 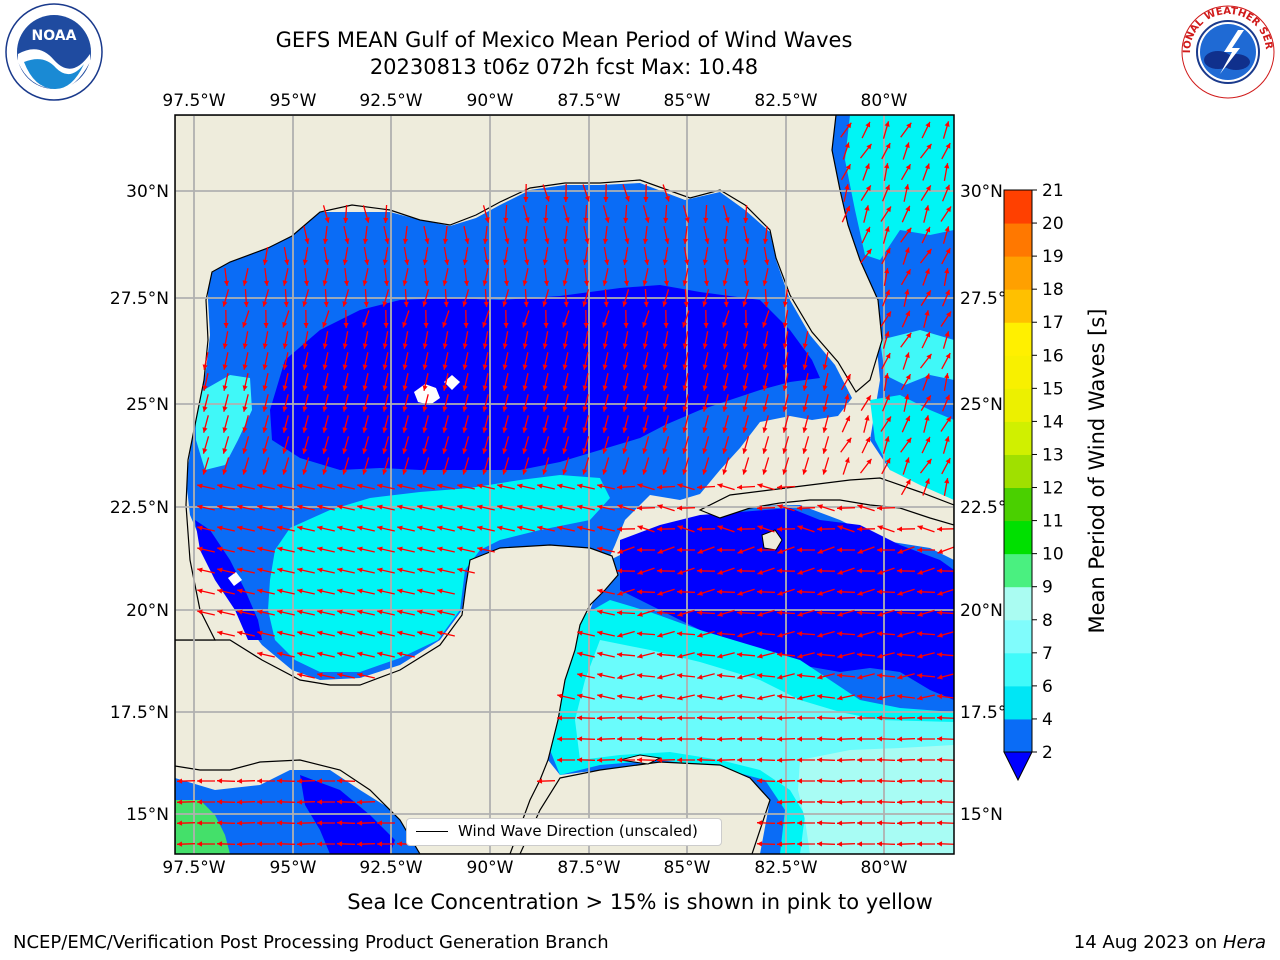 What do you see at coordinates (1053, 522) in the screenshot?
I see `colorbar-tick-label: 11` at bounding box center [1053, 522].